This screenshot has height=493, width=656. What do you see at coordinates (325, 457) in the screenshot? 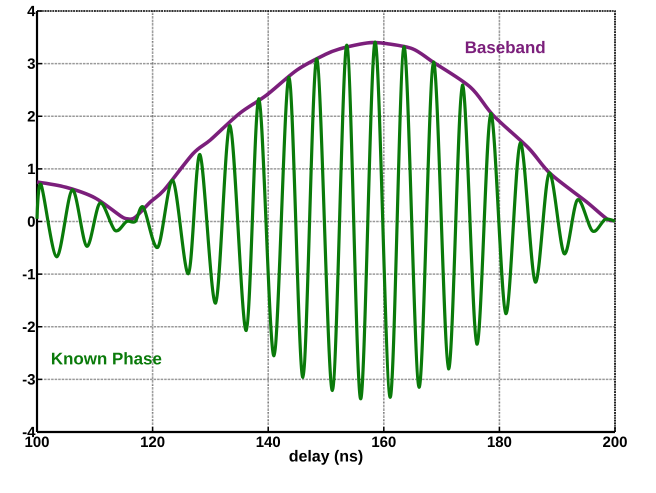
I see `x-axis-title: delay (ns)` at bounding box center [325, 457].